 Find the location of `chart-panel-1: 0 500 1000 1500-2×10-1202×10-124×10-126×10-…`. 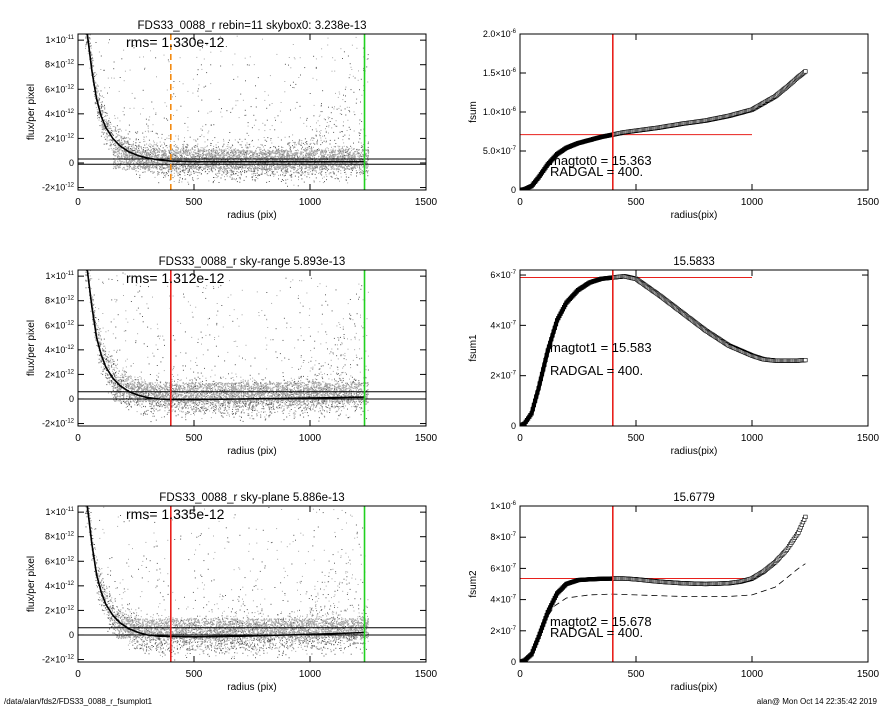

chart-panel-1: 0 500 1000 1500-2×10-1202×10-124×10-126×10-… is located at coordinates (232, 120).